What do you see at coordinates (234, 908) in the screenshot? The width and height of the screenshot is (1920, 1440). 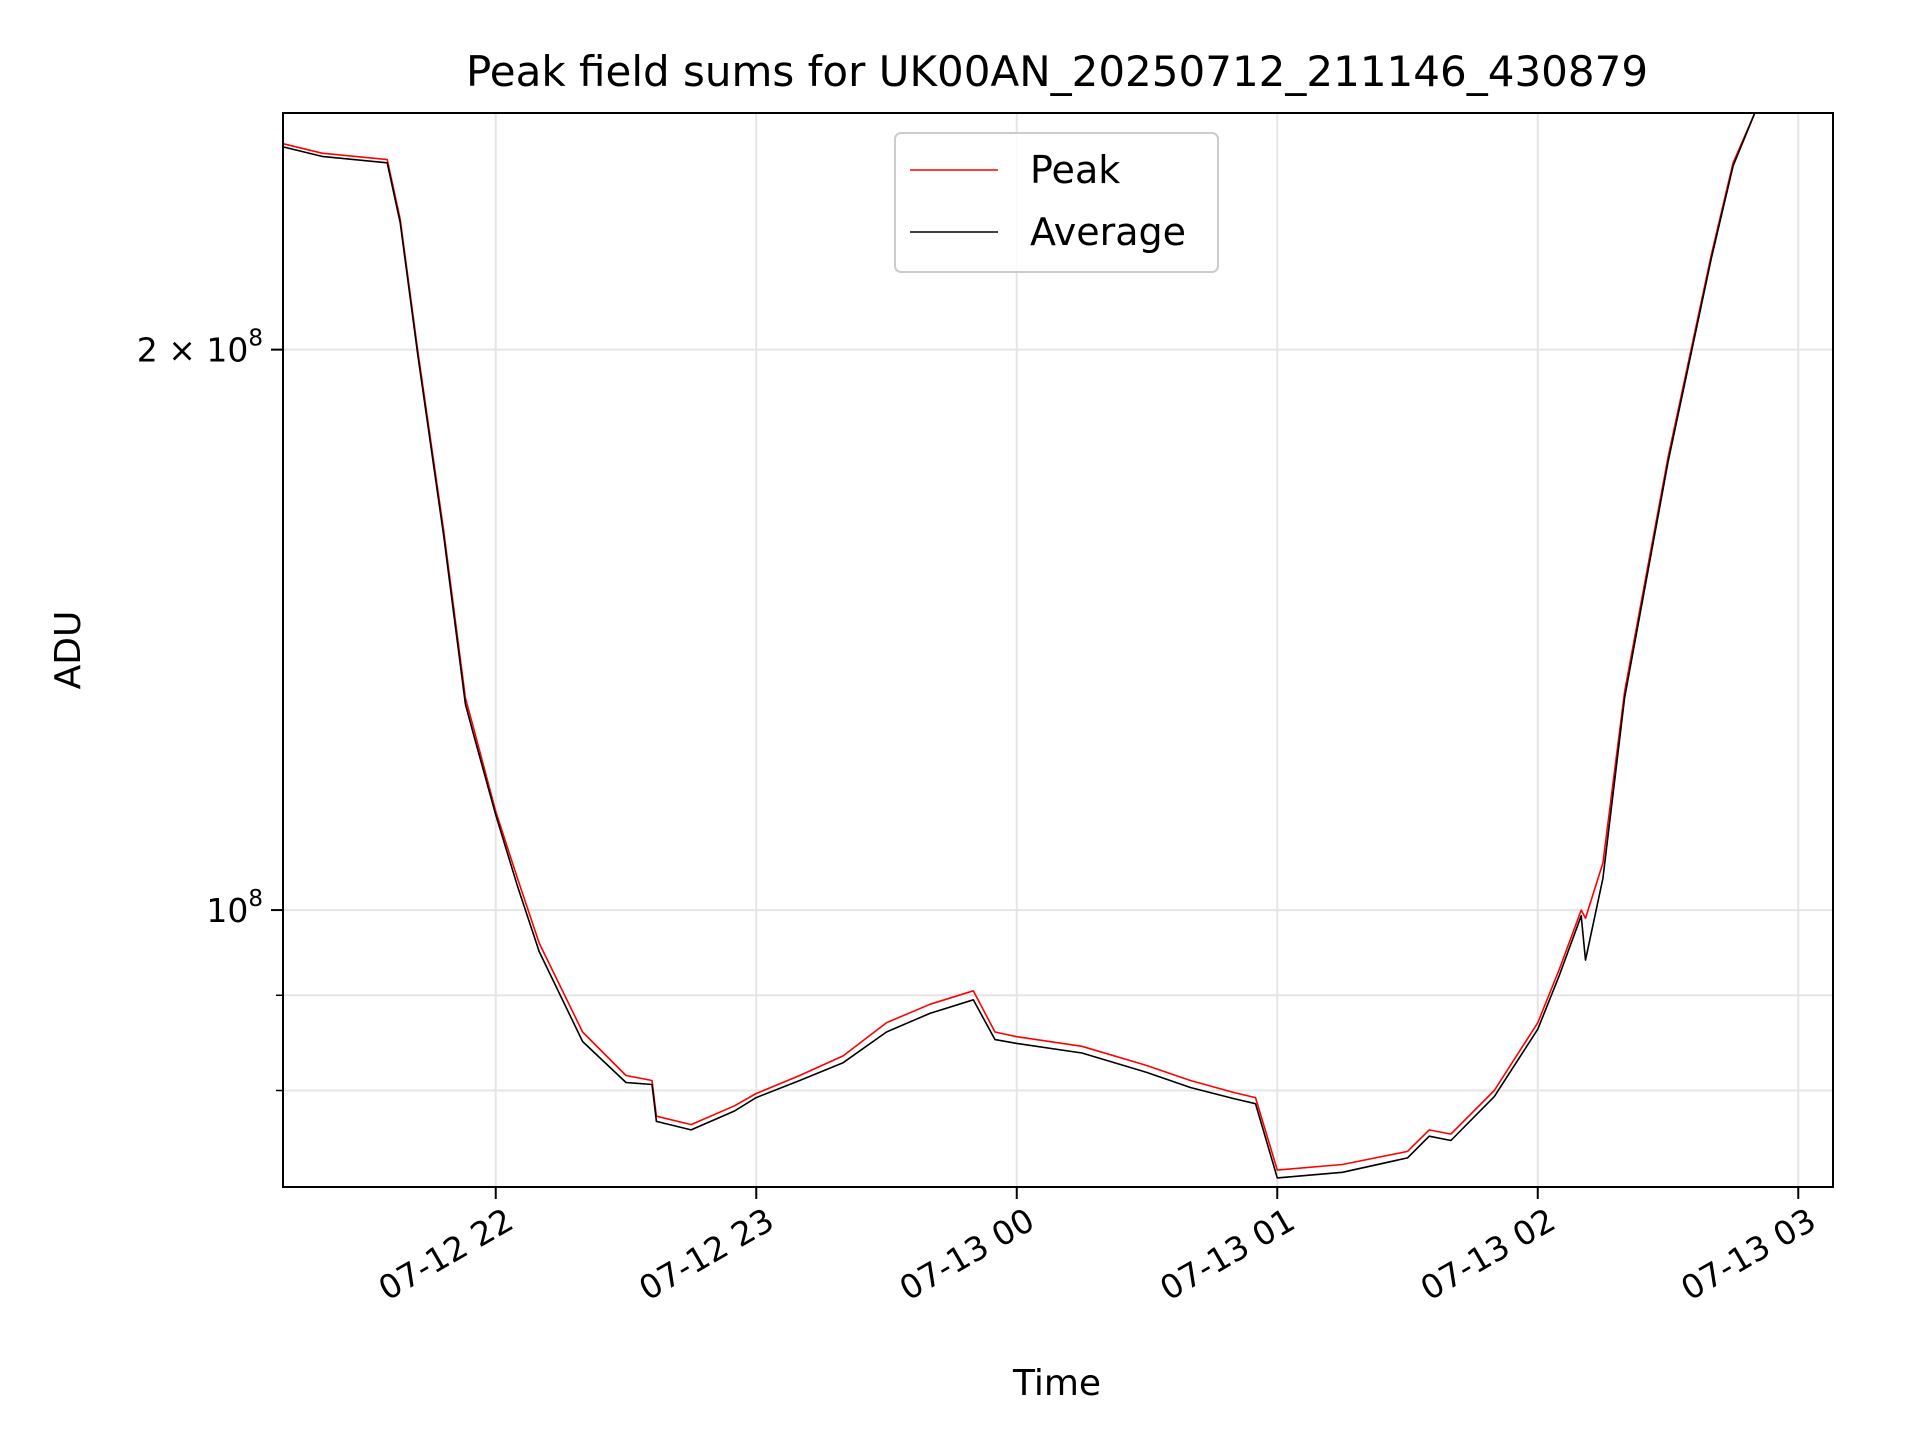 I see `y-tick-label: 108` at bounding box center [234, 908].